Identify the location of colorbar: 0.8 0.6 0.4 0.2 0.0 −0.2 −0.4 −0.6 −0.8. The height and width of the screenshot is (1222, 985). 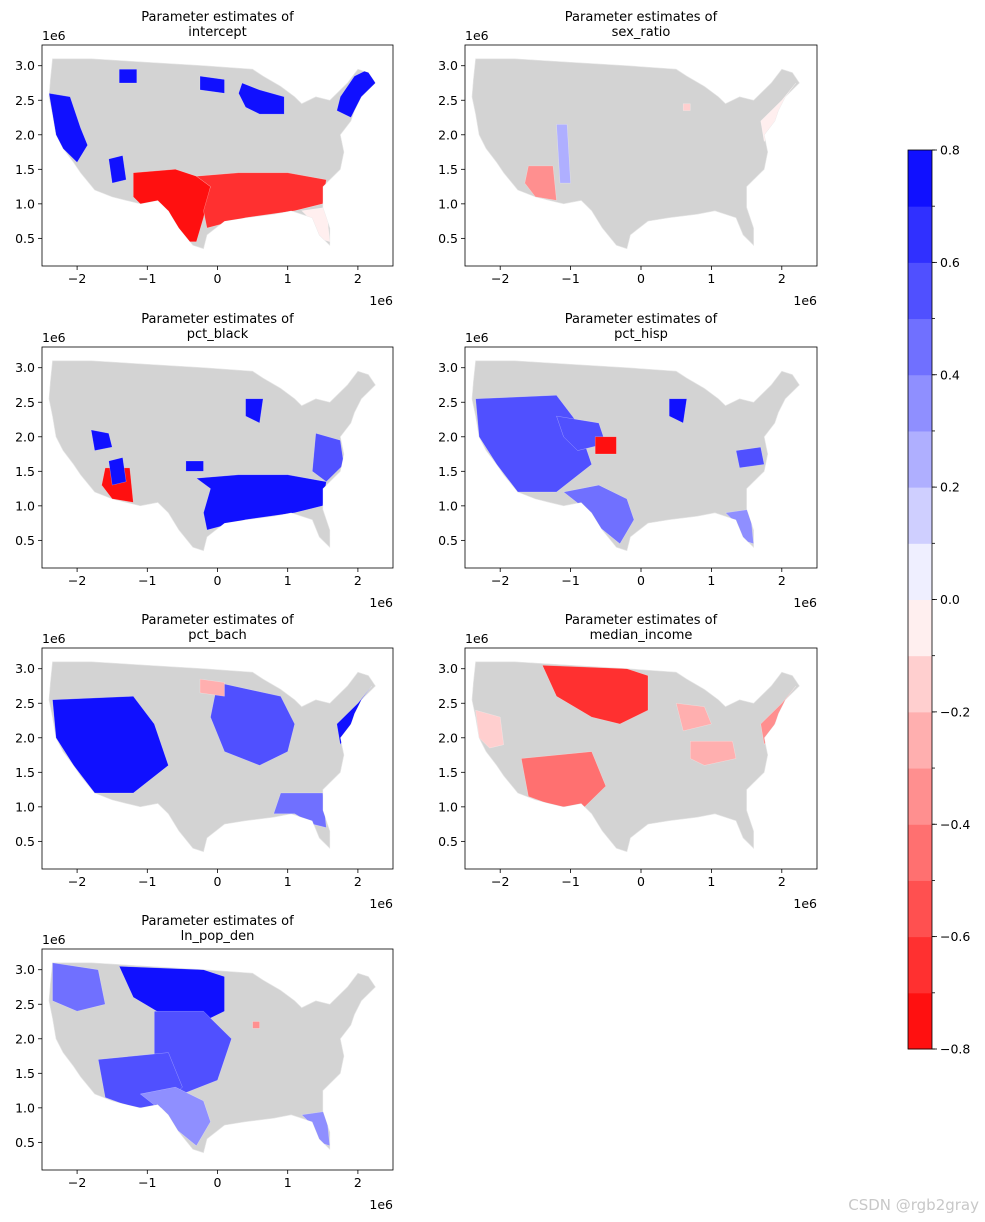
(938, 600).